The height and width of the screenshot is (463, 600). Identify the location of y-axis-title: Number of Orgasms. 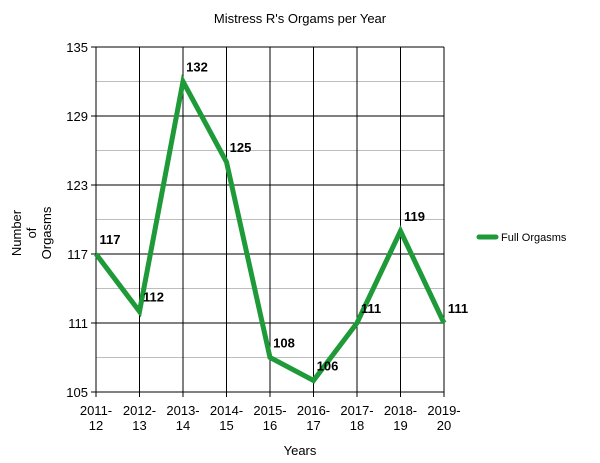
(31, 232).